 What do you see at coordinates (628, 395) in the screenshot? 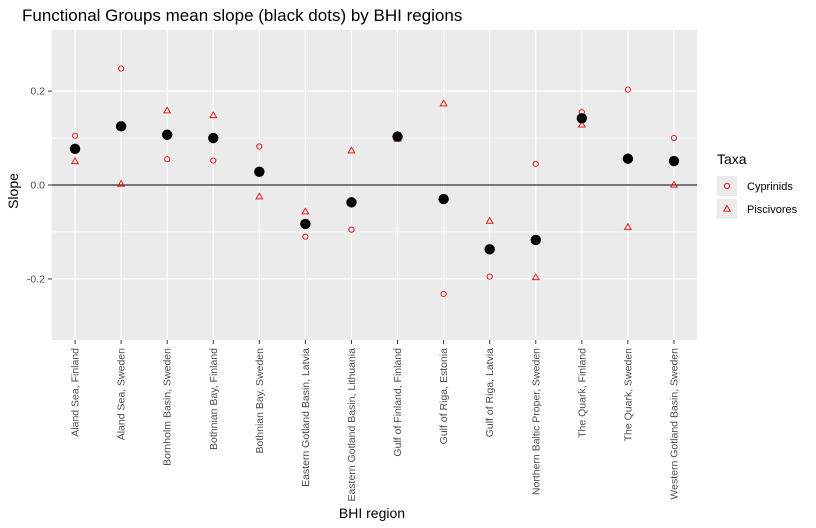
I see `x-tick-label: The Quark, Sweden` at bounding box center [628, 395].